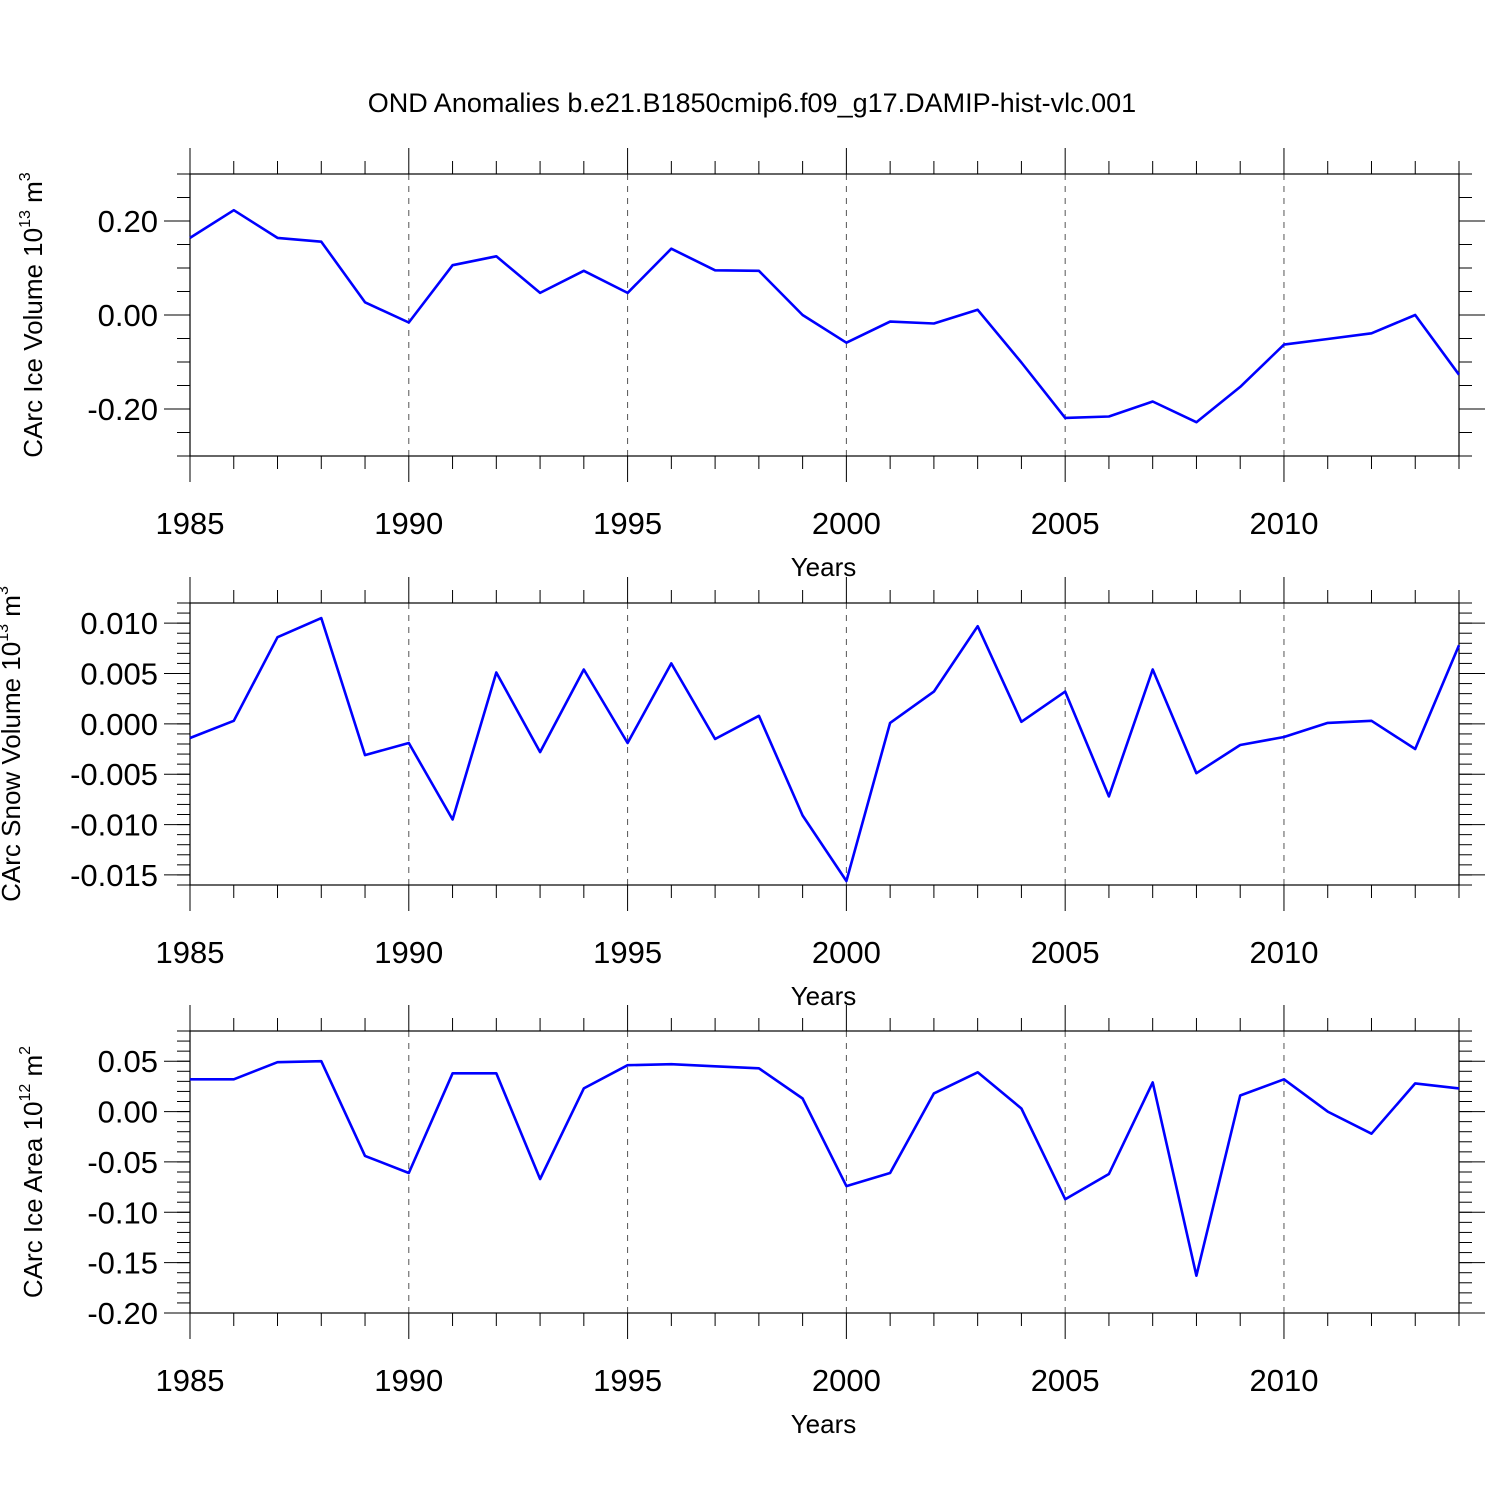 The height and width of the screenshot is (1500, 1500). I want to click on y-tick-label: -0.15, so click(122, 1263).